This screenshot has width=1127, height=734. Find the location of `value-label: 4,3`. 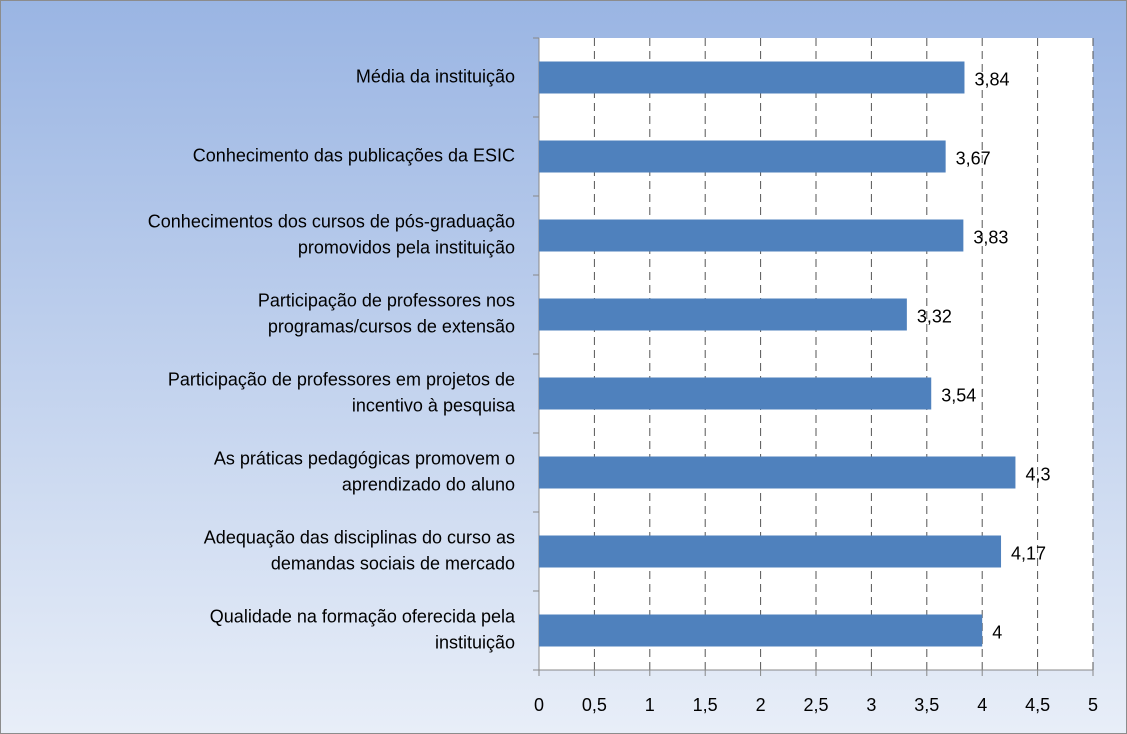

value-label: 4,3 is located at coordinates (1037, 474).